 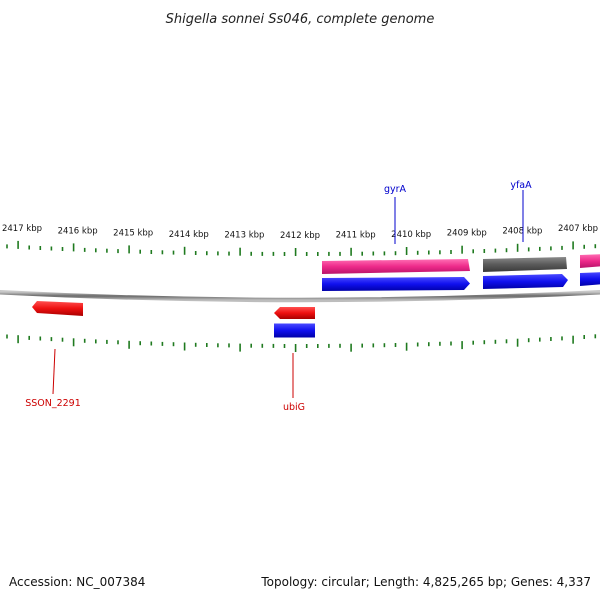 I want to click on gene-label-gyrA: gyrA, so click(x=395, y=189).